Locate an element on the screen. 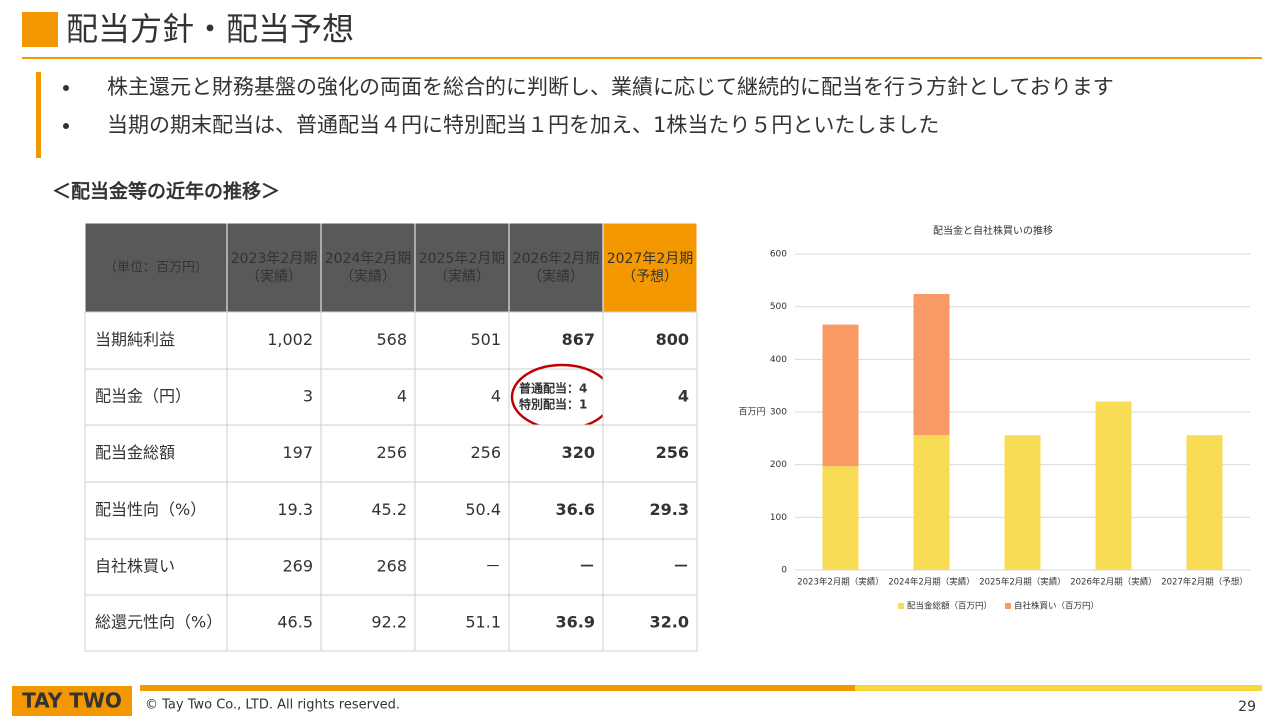 The width and height of the screenshot is (1280, 720). y-tick-label: 100 is located at coordinates (778, 518).